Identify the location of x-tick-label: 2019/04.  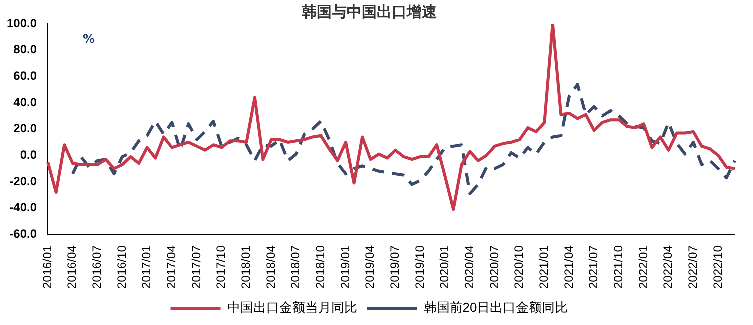
(370, 267).